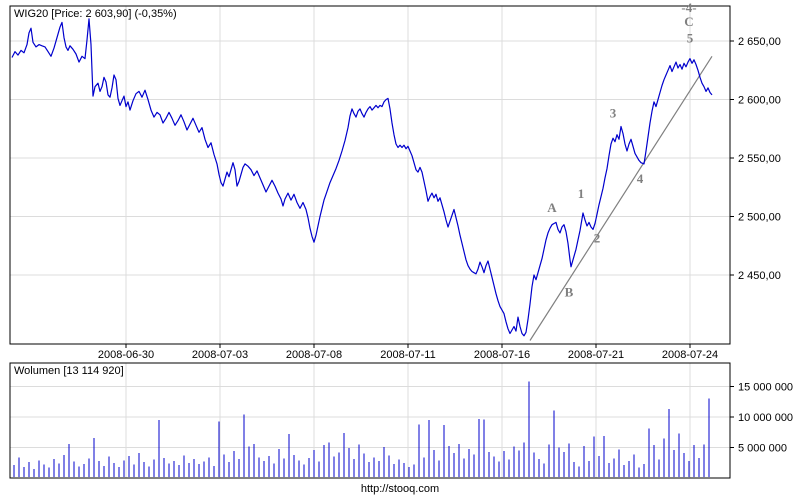 This screenshot has width=800, height=500. I want to click on wave-annotation: 2, so click(597, 238).